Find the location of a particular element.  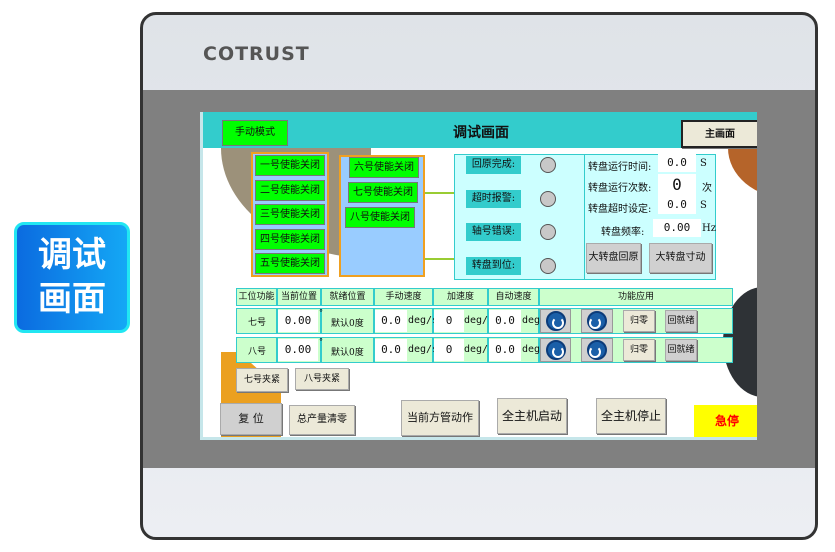

deco-shape-brown is located at coordinates (742, 173).